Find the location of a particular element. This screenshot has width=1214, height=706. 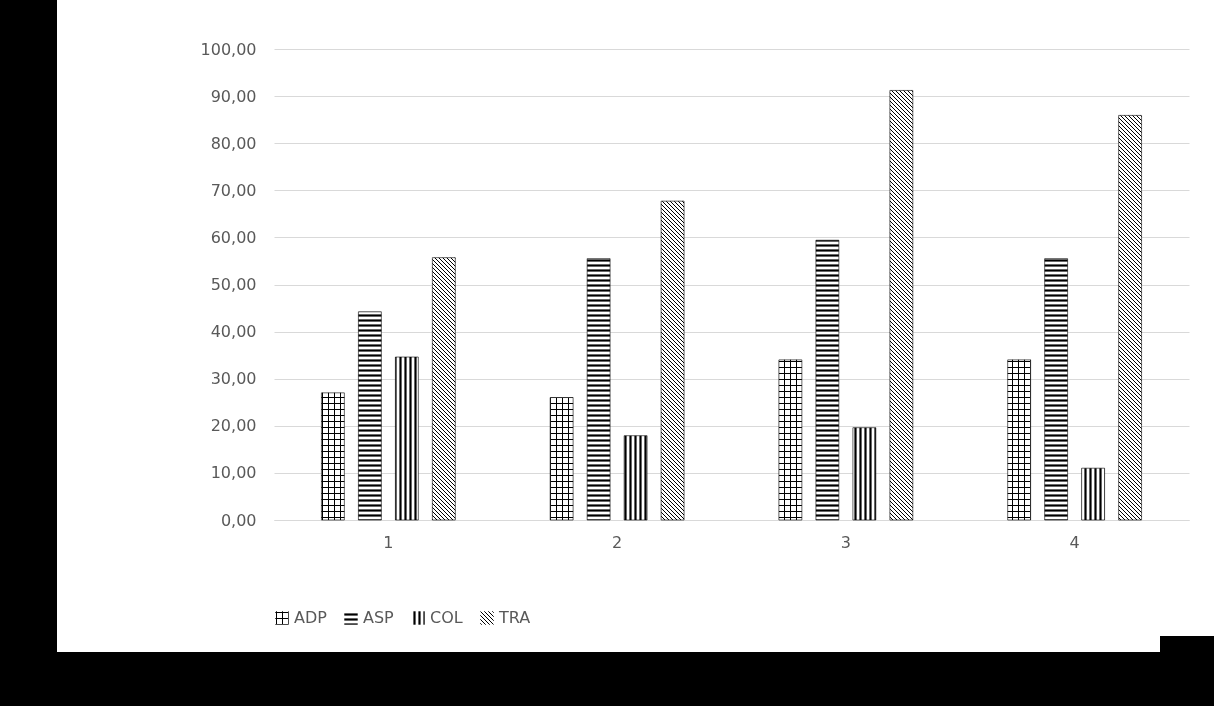

legend-label: ADP is located at coordinates (311, 617).